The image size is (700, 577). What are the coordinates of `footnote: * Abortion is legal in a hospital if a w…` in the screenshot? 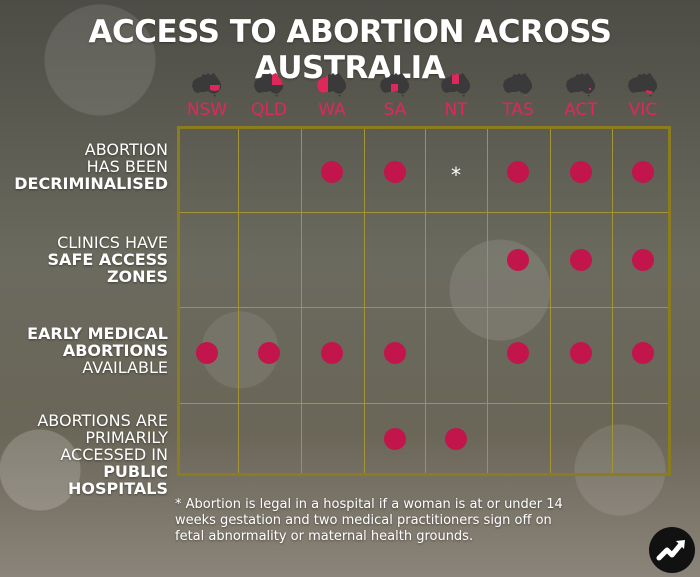 It's located at (369, 520).